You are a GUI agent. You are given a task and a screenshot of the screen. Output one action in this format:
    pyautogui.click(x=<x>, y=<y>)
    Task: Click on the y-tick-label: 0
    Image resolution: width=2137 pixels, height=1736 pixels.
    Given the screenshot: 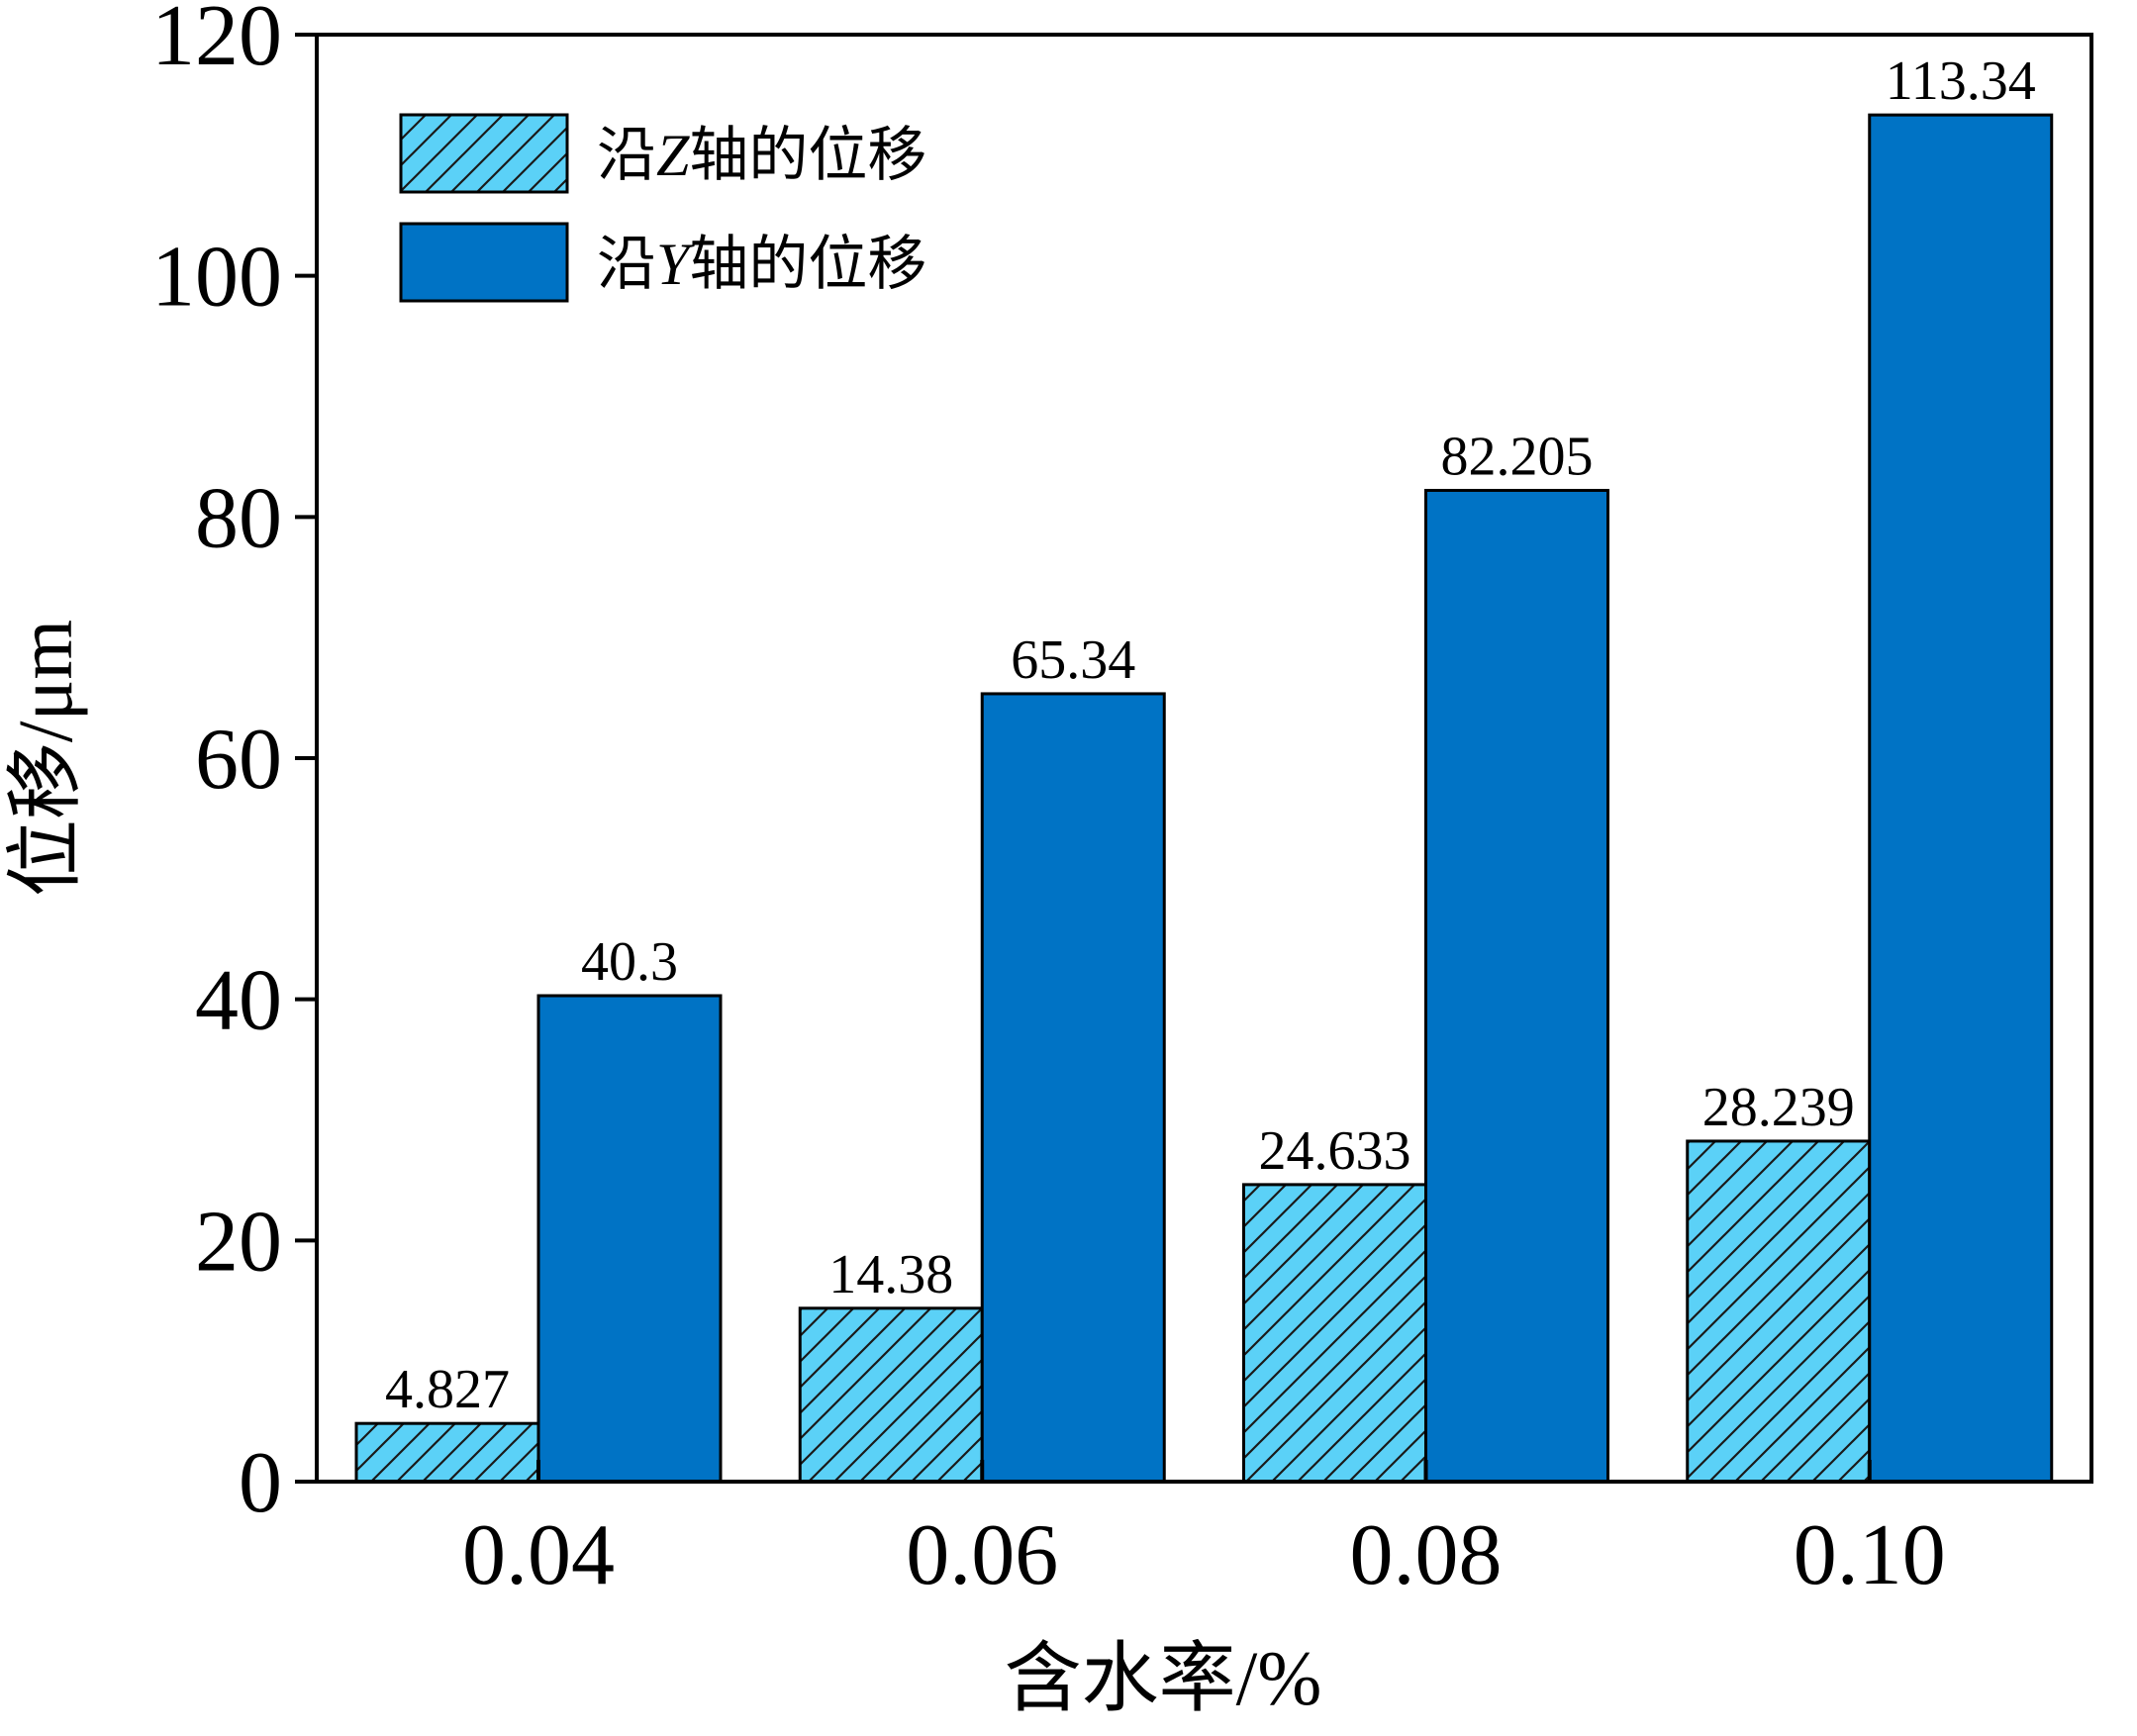 What is the action you would take?
    pyautogui.click(x=260, y=1483)
    